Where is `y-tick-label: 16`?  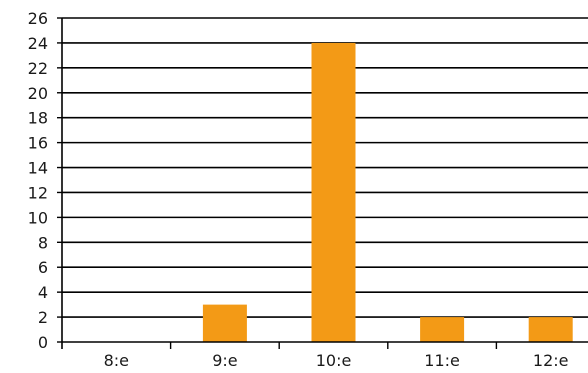
y-tick-label: 16 is located at coordinates (38, 143).